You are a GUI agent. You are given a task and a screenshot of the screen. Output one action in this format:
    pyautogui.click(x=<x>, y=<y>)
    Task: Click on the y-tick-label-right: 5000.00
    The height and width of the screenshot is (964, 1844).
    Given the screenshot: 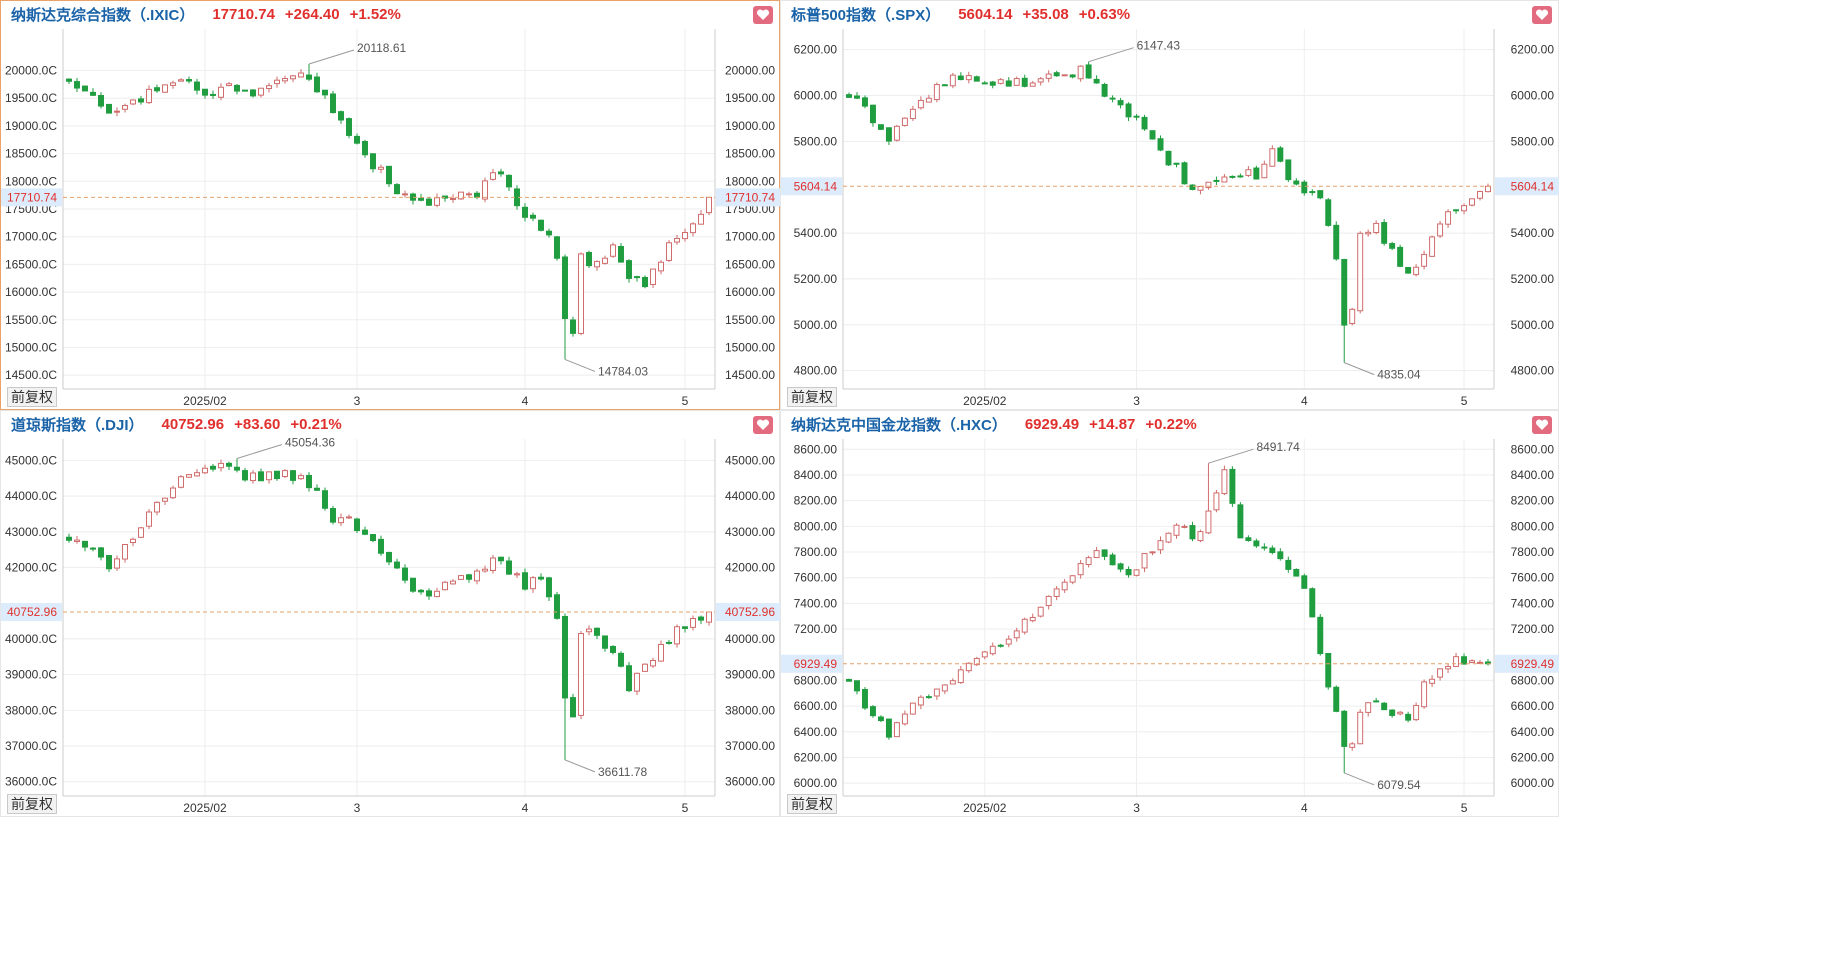 What is the action you would take?
    pyautogui.click(x=1533, y=325)
    